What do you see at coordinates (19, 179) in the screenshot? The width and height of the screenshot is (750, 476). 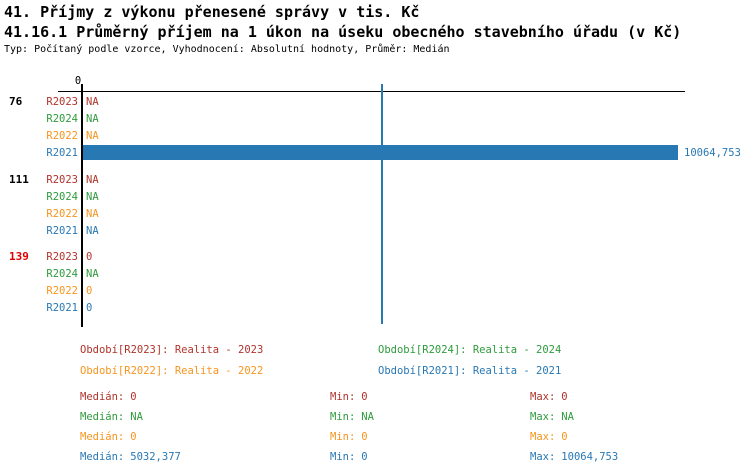 I see `group-label-111: 111` at bounding box center [19, 179].